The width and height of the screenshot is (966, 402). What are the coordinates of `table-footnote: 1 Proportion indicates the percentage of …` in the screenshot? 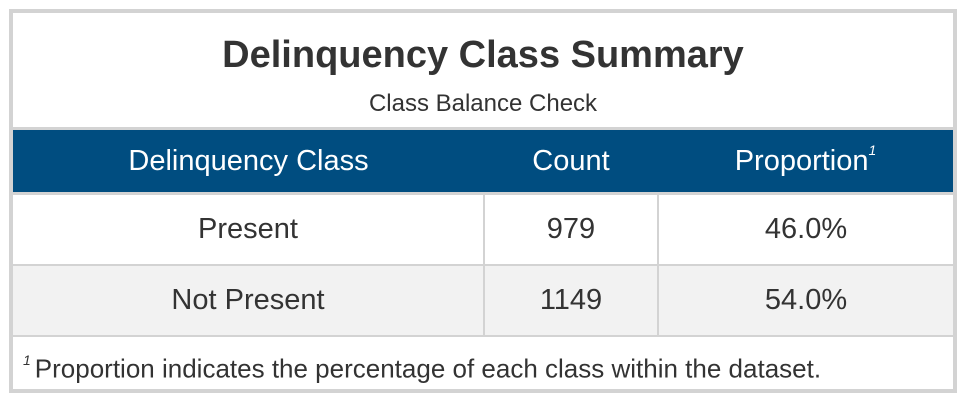 It's located at (483, 366).